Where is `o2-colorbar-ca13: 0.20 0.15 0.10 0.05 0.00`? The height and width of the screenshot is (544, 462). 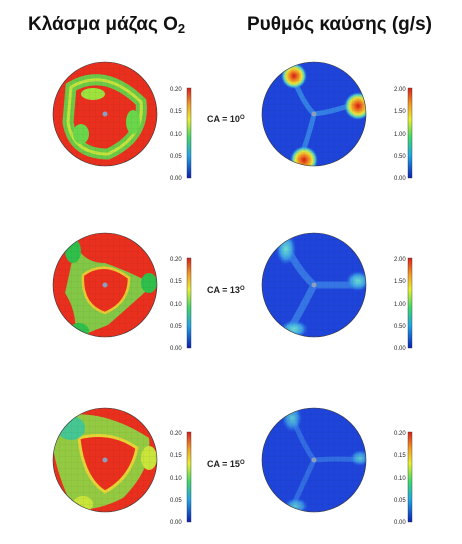
o2-colorbar-ca13: 0.20 0.15 0.10 0.05 0.00 is located at coordinates (181, 304).